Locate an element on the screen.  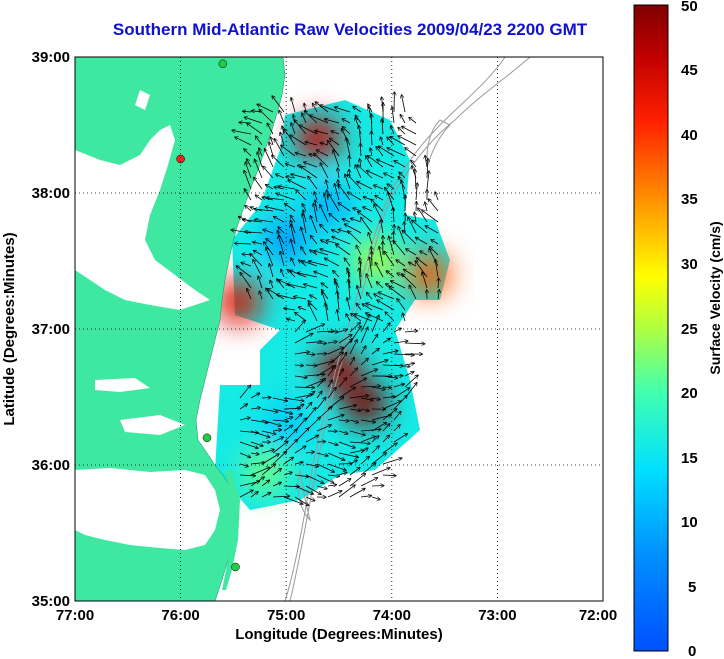
colorbar-ticks: 50 45 40 35 30 25 20 15 10 5 0 is located at coordinates (689, 329).